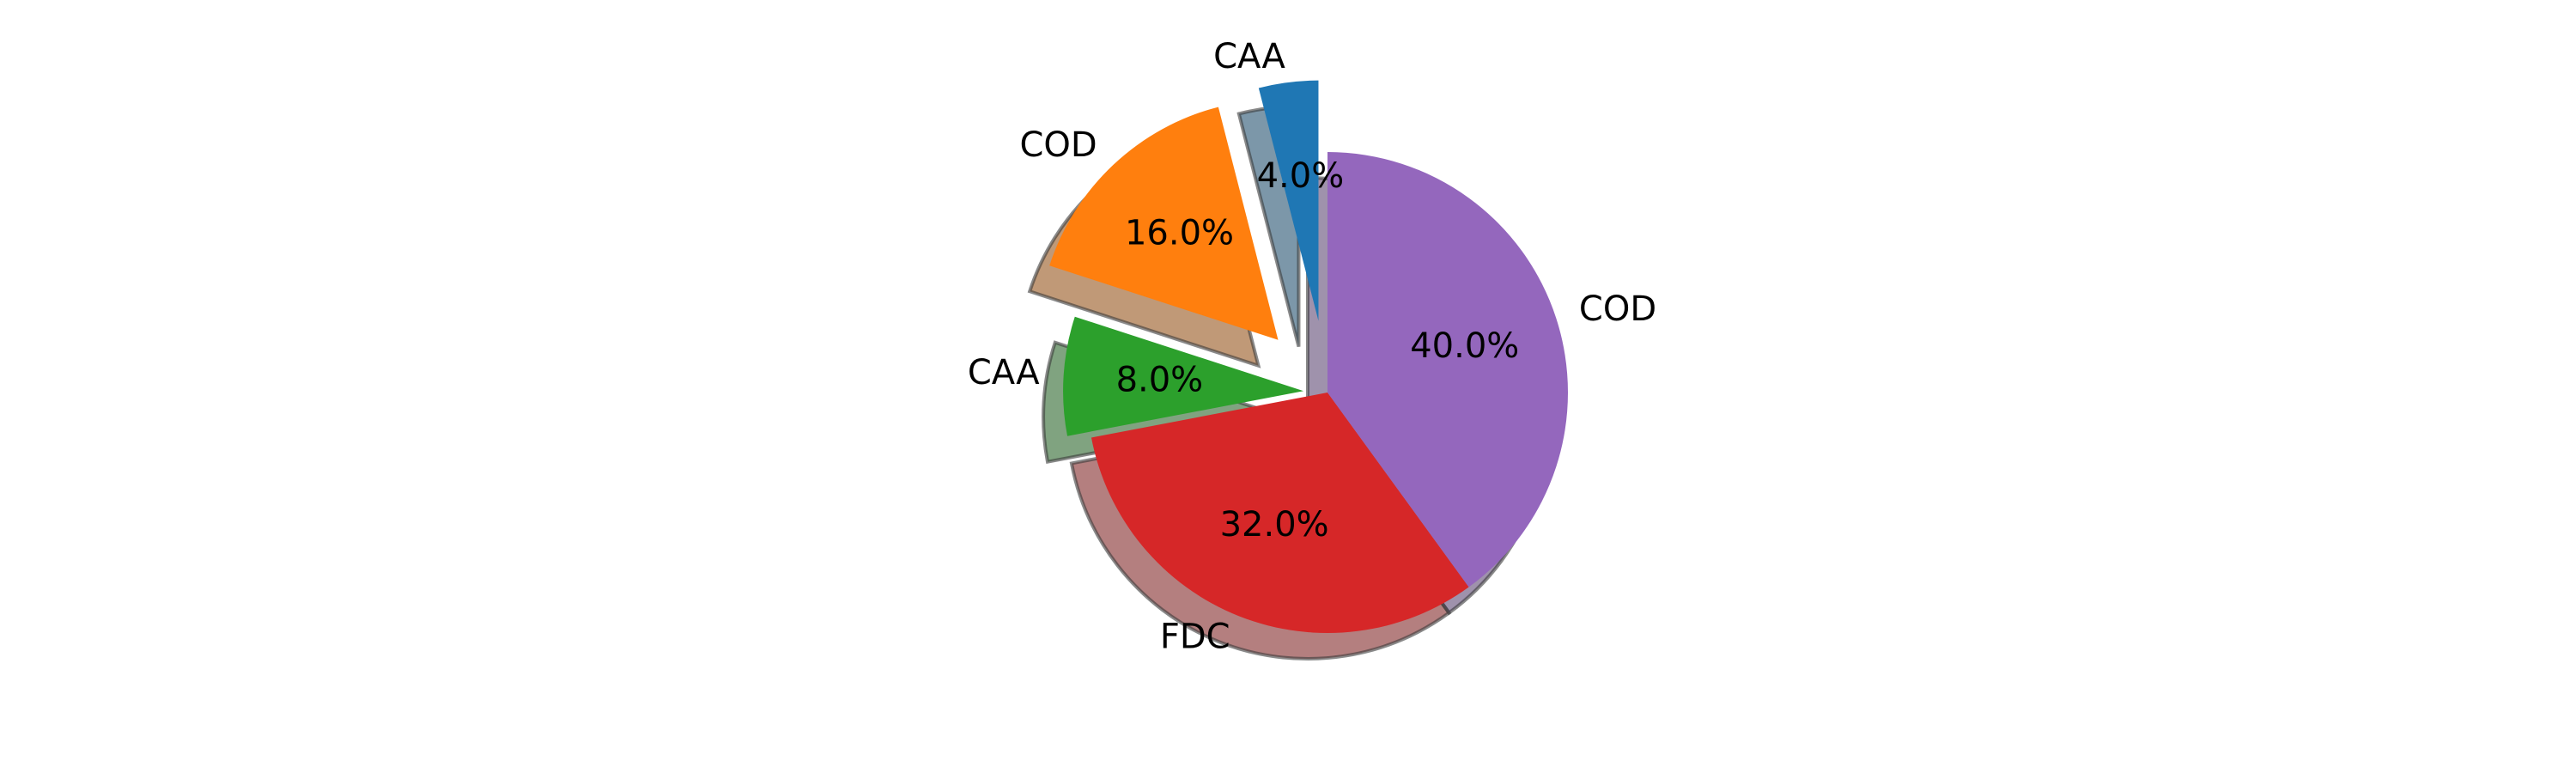 This screenshot has height=773, width=2576. I want to click on slice-label-cod-2: COD, so click(1617, 309).